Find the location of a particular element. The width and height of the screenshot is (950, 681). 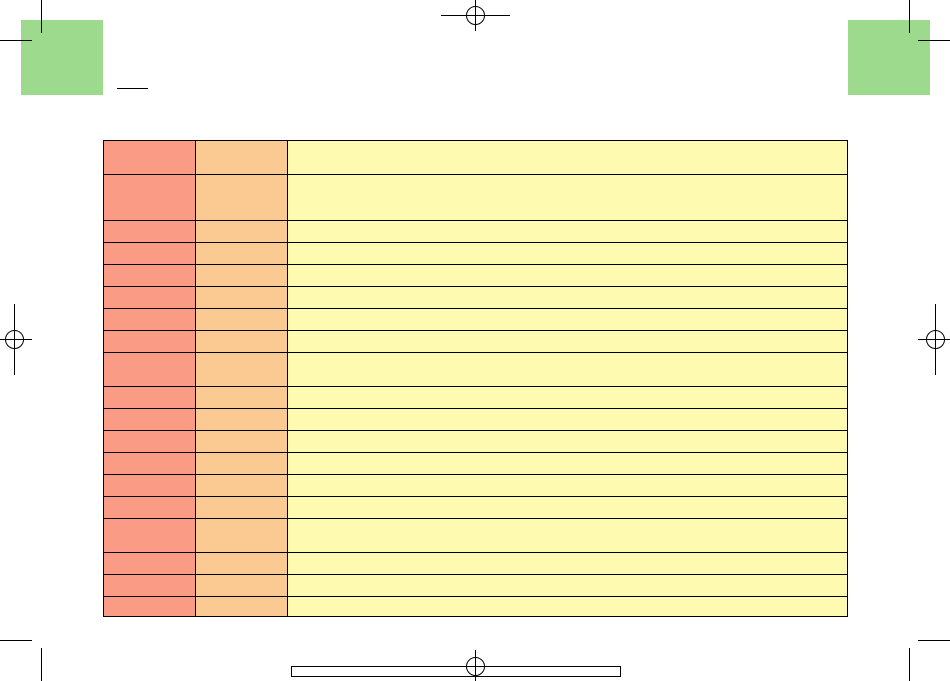

crop-mark-top-right-h is located at coordinates (934, 40).